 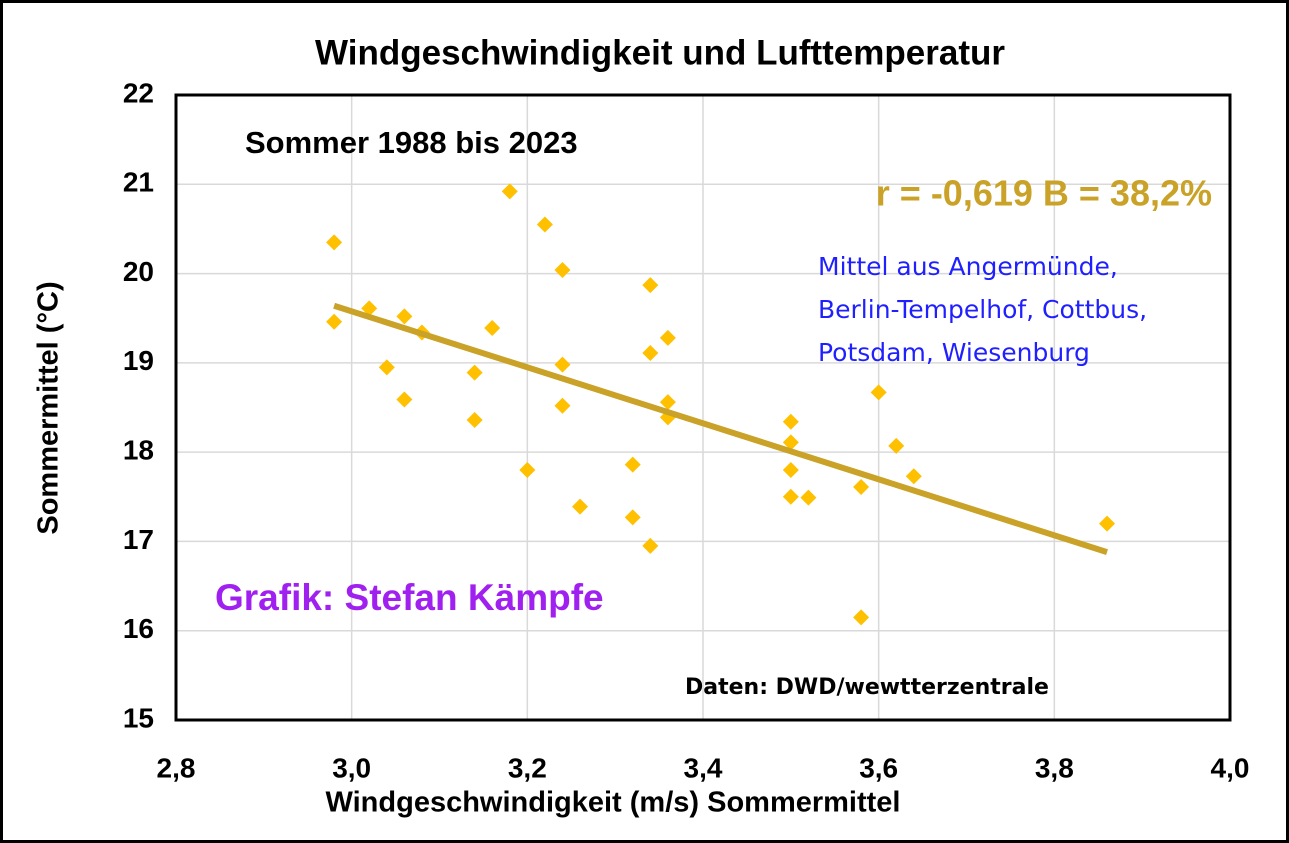 What do you see at coordinates (1230, 767) in the screenshot?
I see `x-tick-label: 4,0` at bounding box center [1230, 767].